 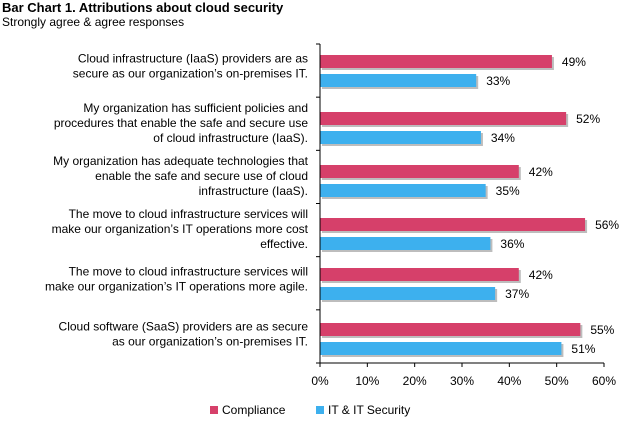 I want to click on x-tick-label: 50%, so click(x=557, y=381).